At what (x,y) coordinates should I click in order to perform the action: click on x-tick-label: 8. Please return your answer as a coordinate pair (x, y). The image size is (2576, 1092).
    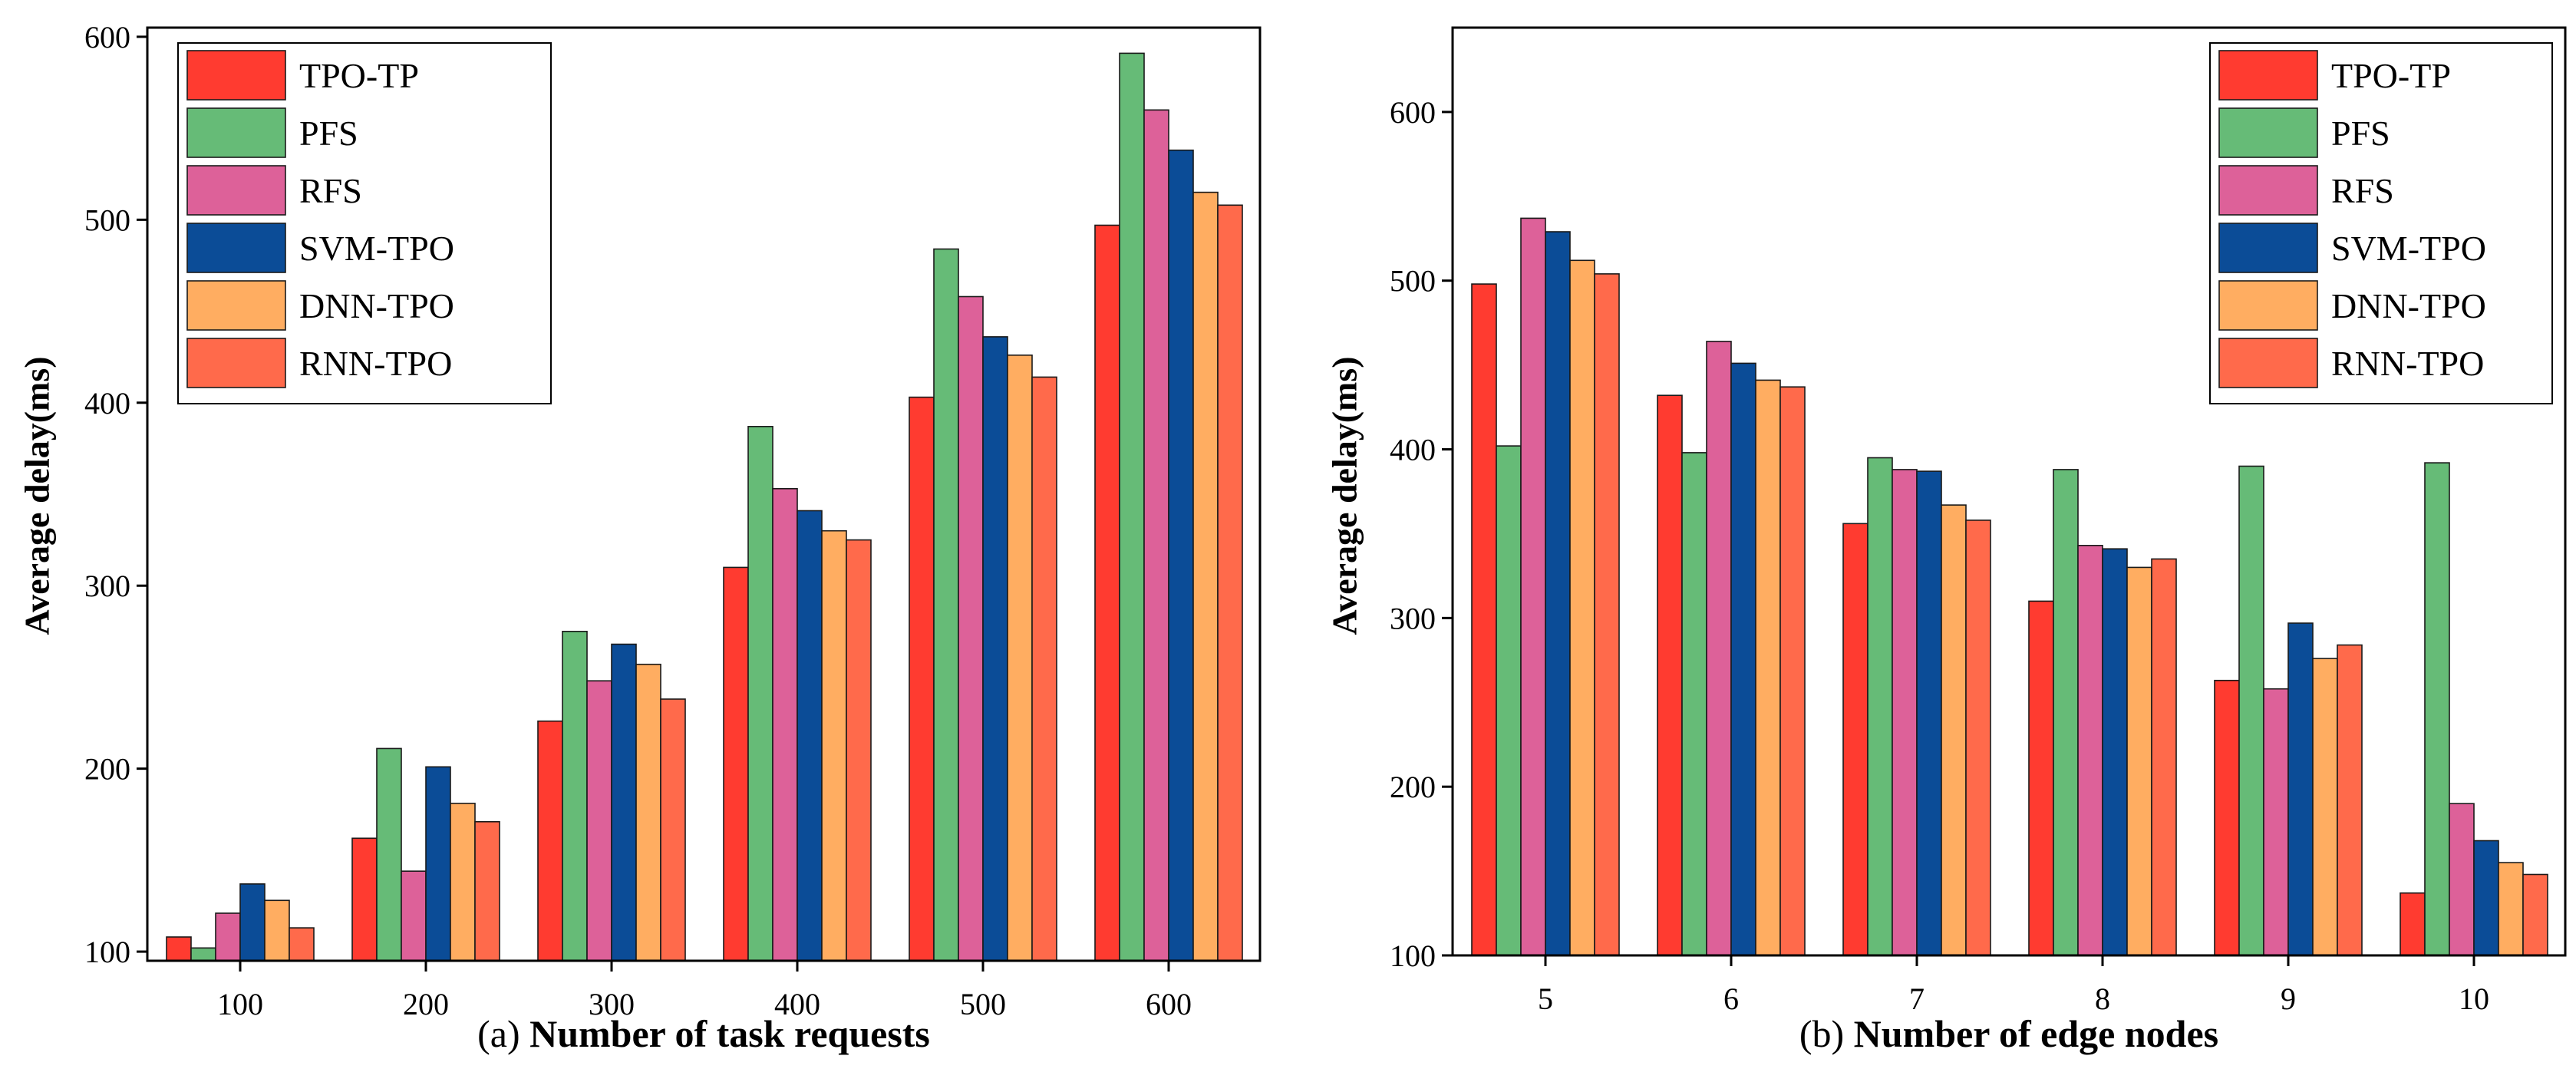
    Looking at the image, I should click on (2102, 998).